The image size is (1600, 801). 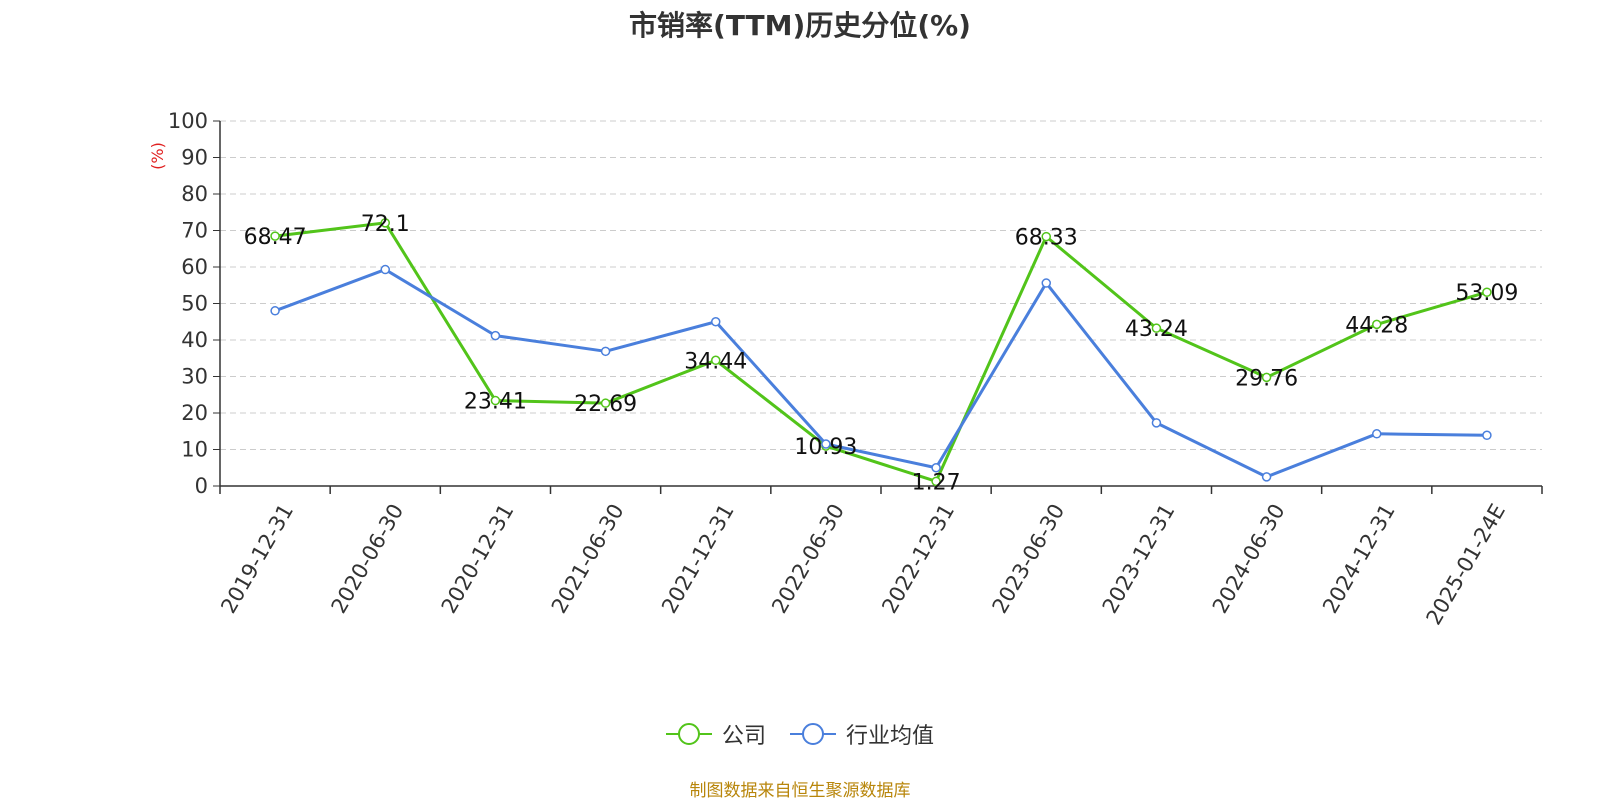 What do you see at coordinates (1466, 564) in the screenshot?
I see `x-tick-label: 2025-01-24E` at bounding box center [1466, 564].